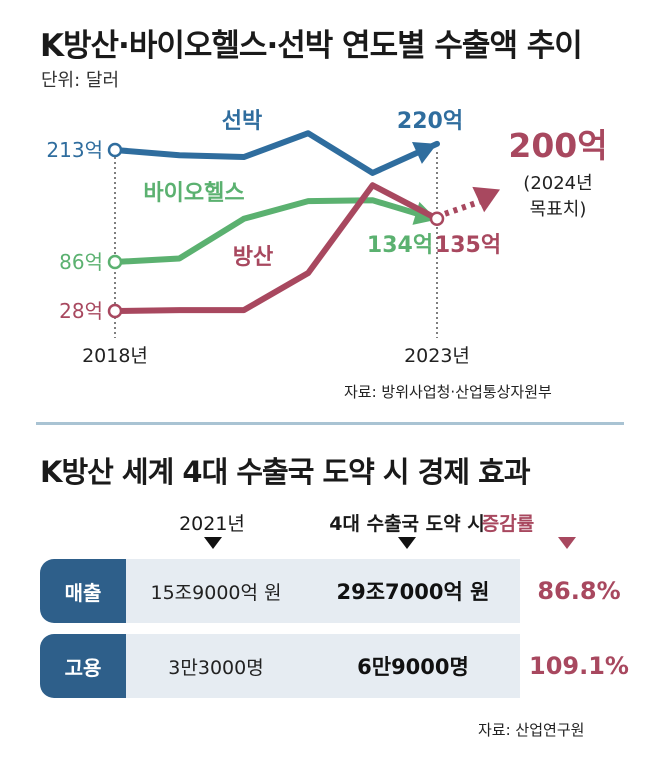 The height and width of the screenshot is (769, 658). Describe the element at coordinates (242, 121) in the screenshot. I see `series-name-label: 선박` at that location.